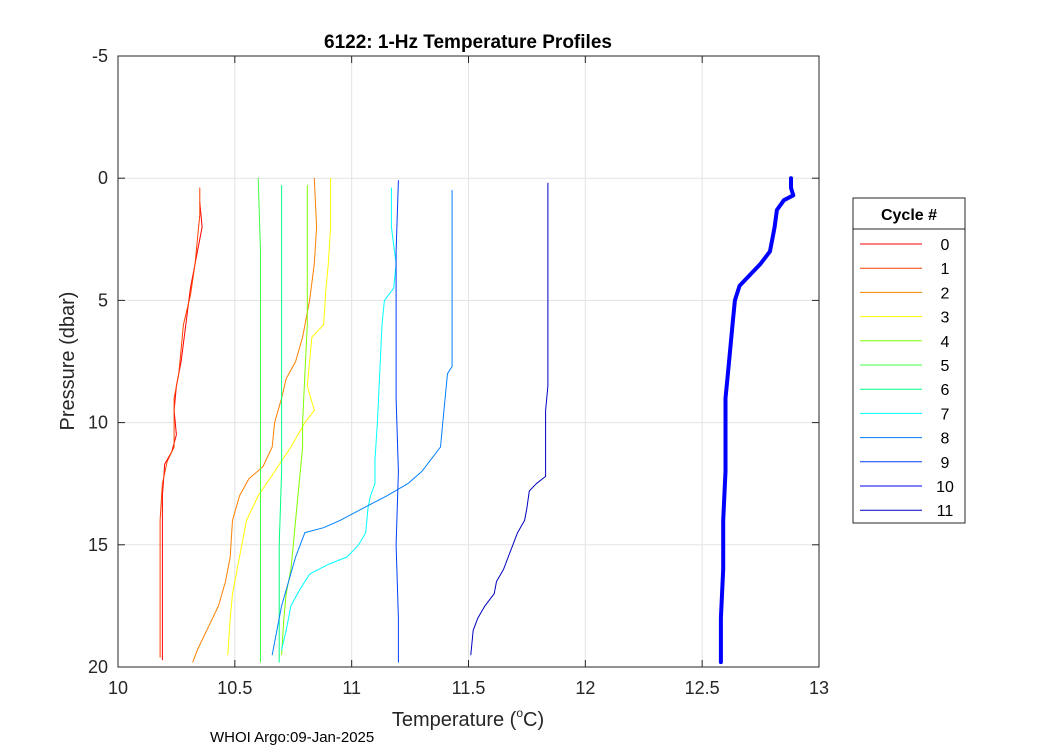 The height and width of the screenshot is (750, 1050). Describe the element at coordinates (945, 269) in the screenshot. I see `legend-label-cycle-1: 1` at that location.